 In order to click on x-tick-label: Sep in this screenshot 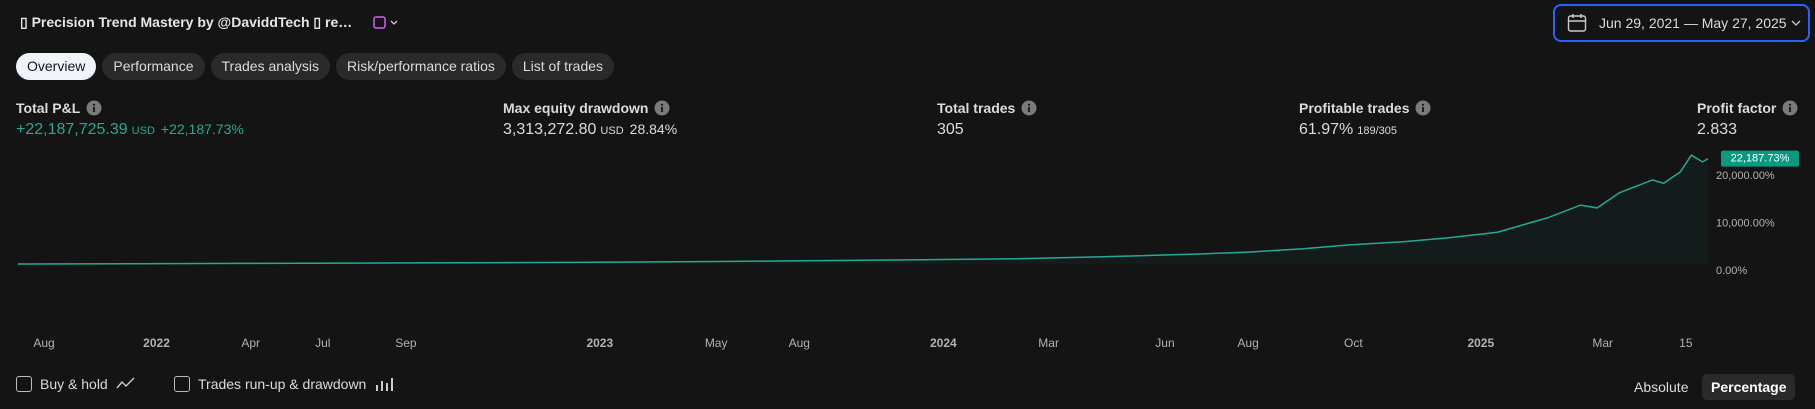, I will do `click(406, 343)`.